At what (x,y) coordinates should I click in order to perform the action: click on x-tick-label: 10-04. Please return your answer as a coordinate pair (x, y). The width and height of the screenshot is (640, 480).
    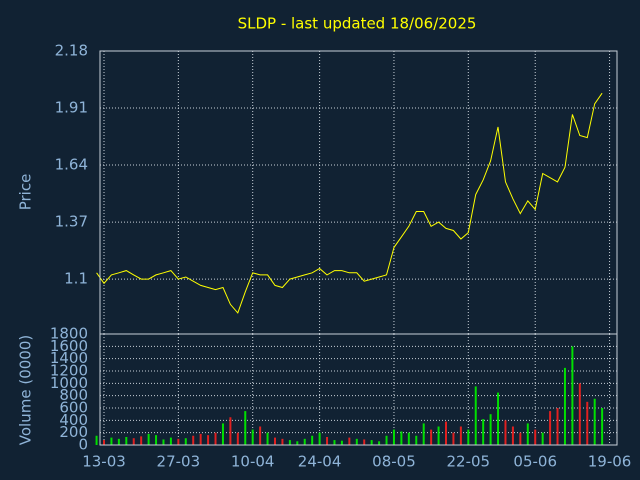
    Looking at the image, I should click on (253, 462).